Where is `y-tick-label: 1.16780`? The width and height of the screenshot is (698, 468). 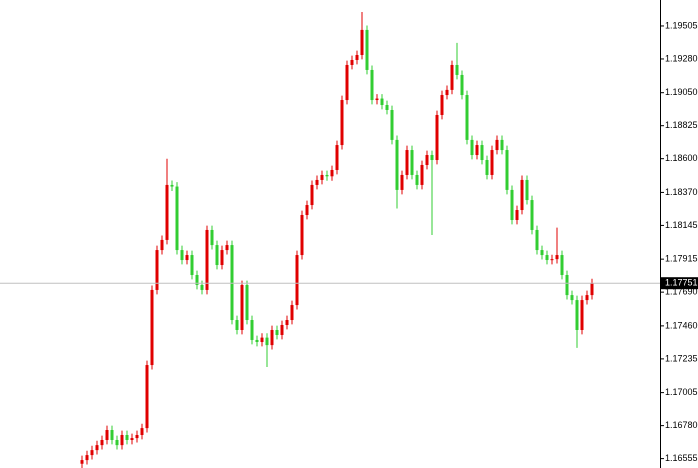 y-tick-label: 1.16780 is located at coordinates (681, 425).